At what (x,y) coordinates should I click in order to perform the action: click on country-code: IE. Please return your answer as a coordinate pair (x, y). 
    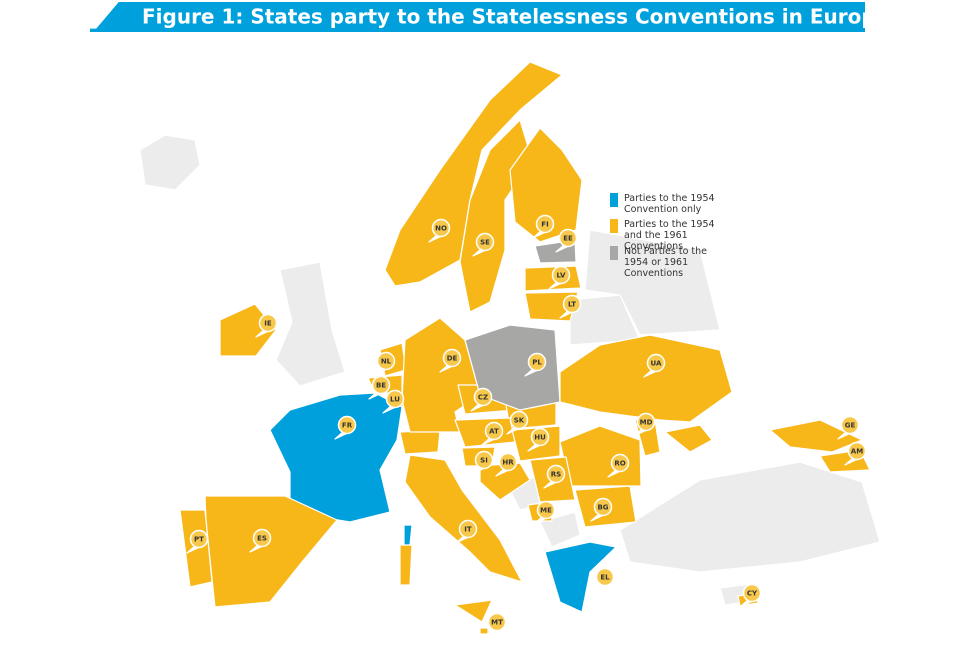
    Looking at the image, I should click on (268, 324).